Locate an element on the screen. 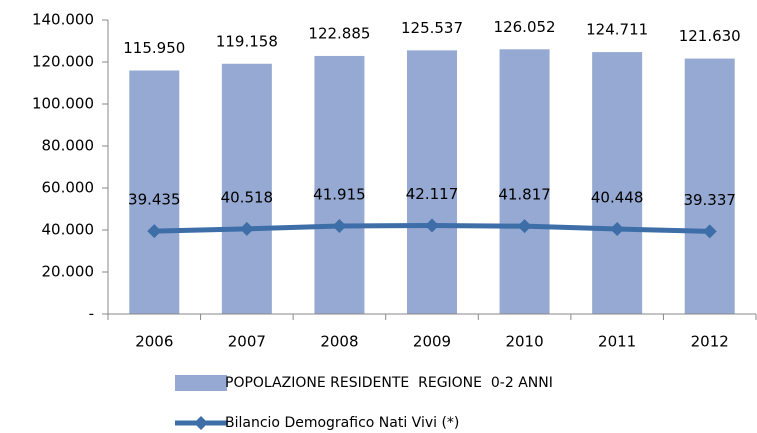 This screenshot has height=433, width=757. data-label: 42.117 is located at coordinates (432, 194).